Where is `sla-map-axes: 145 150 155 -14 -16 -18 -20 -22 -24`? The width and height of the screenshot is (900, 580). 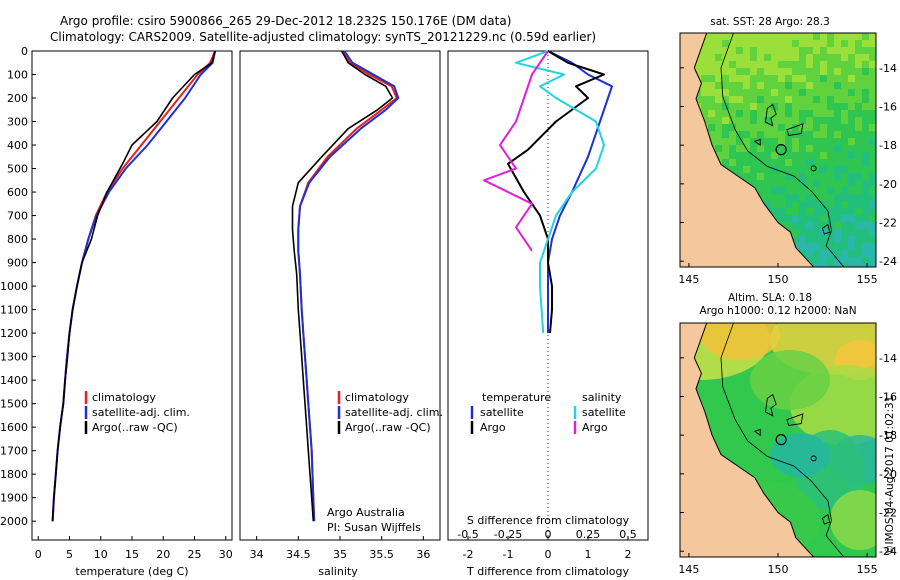 sla-map-axes: 145 150 155 -14 -16 -18 -20 -22 -24 is located at coordinates (787, 464).